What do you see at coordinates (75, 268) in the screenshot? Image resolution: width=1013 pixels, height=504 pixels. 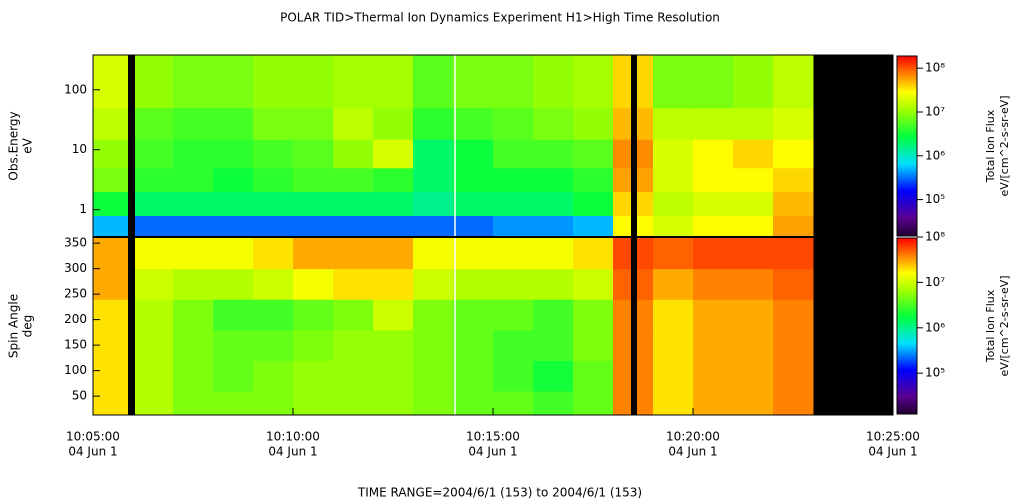 I see `y-tick-label: 300` at bounding box center [75, 268].